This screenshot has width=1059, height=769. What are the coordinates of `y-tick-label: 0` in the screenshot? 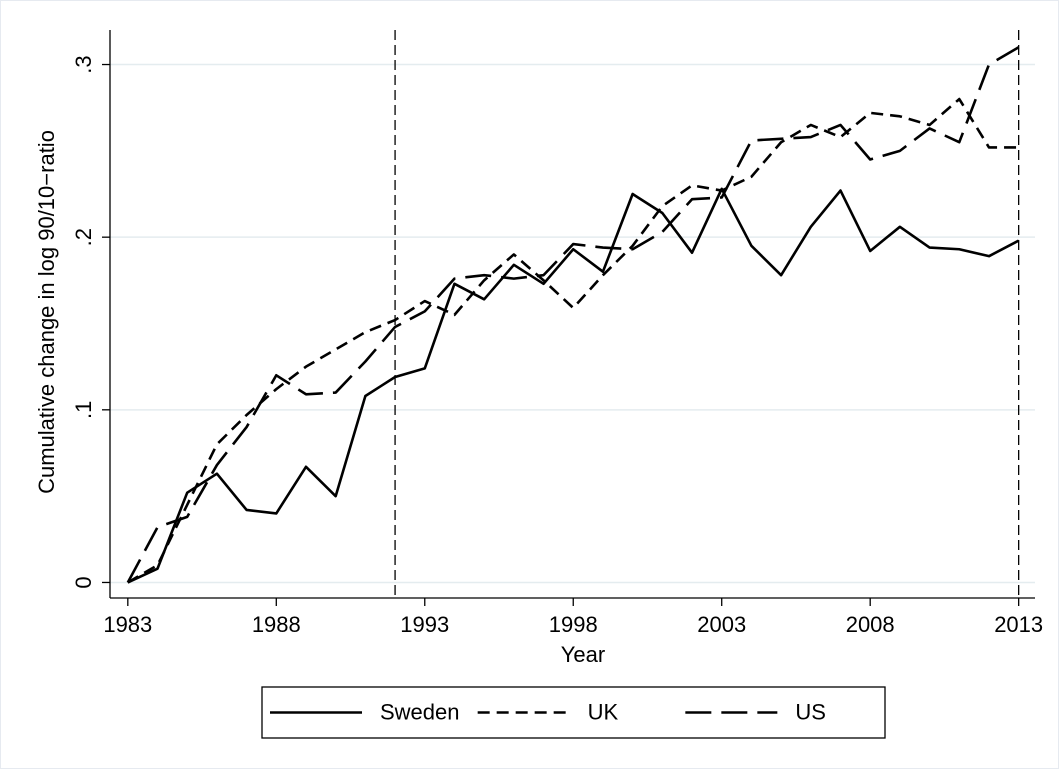 It's located at (83, 582).